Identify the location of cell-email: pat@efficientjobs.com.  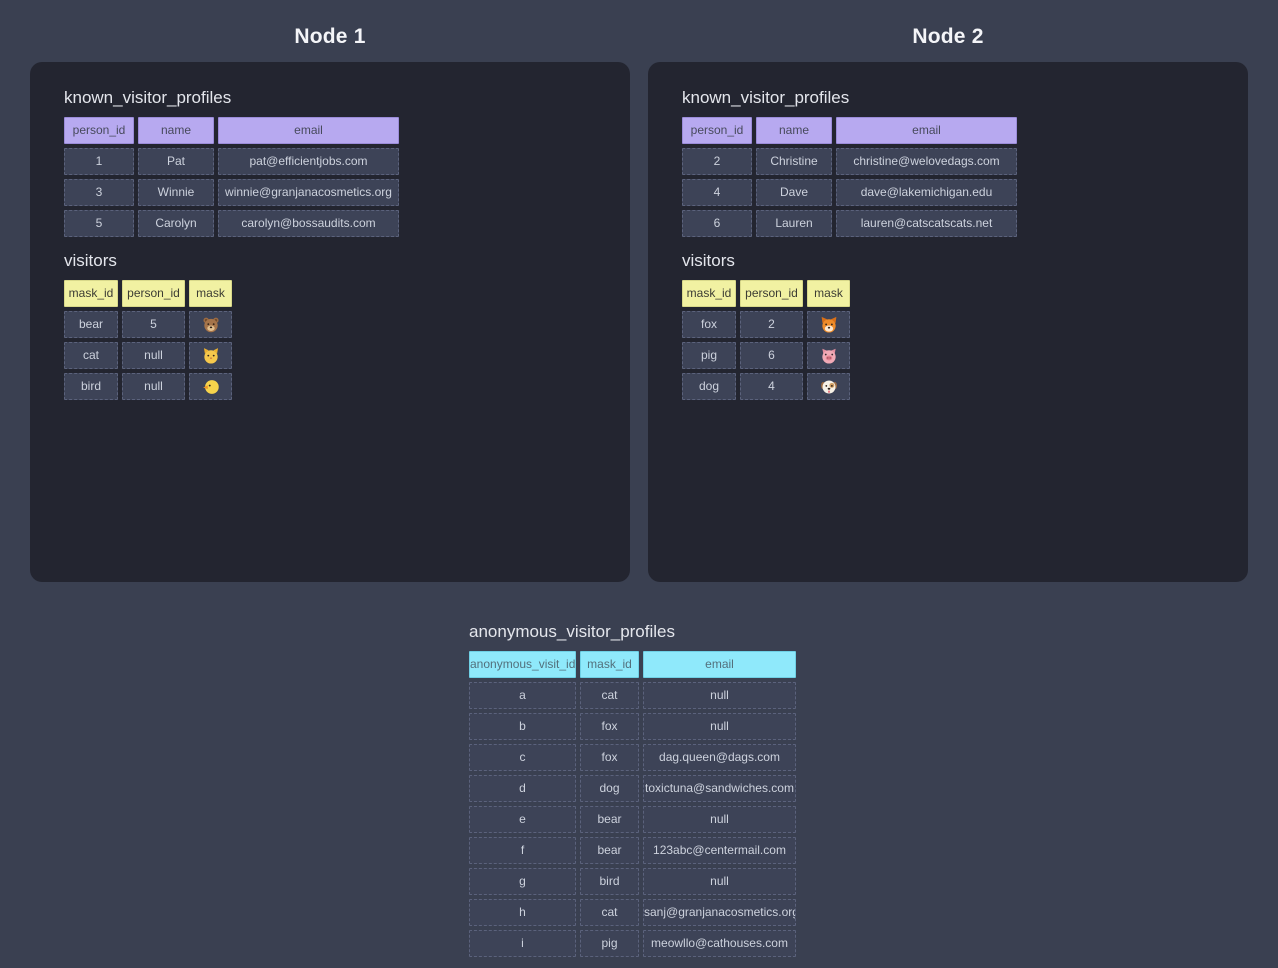
(308, 161).